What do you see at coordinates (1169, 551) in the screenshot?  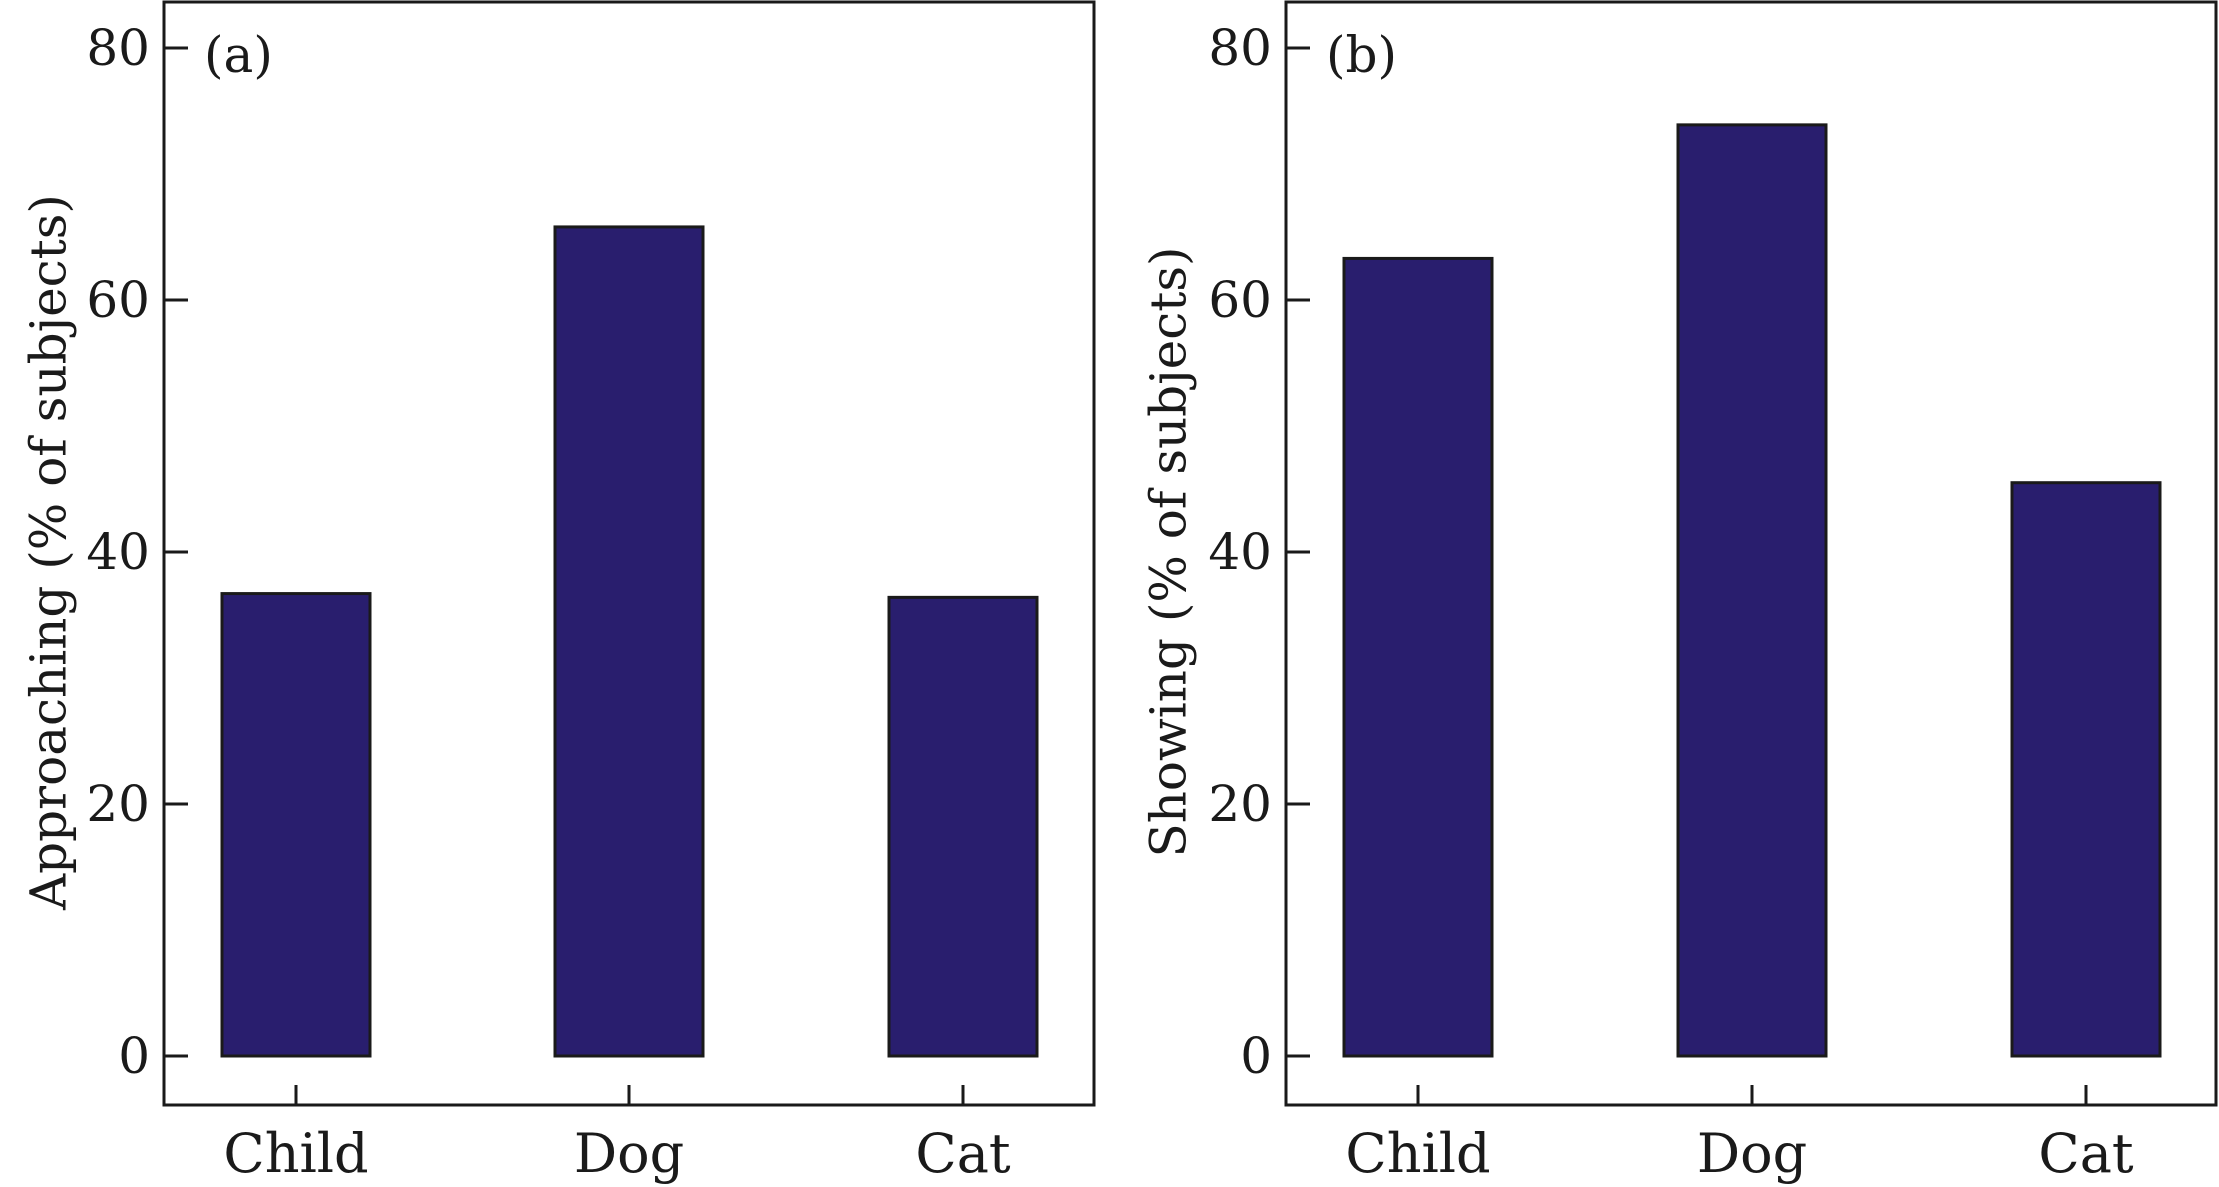 I see `y-axis-label: Showing (% of subjects)` at bounding box center [1169, 551].